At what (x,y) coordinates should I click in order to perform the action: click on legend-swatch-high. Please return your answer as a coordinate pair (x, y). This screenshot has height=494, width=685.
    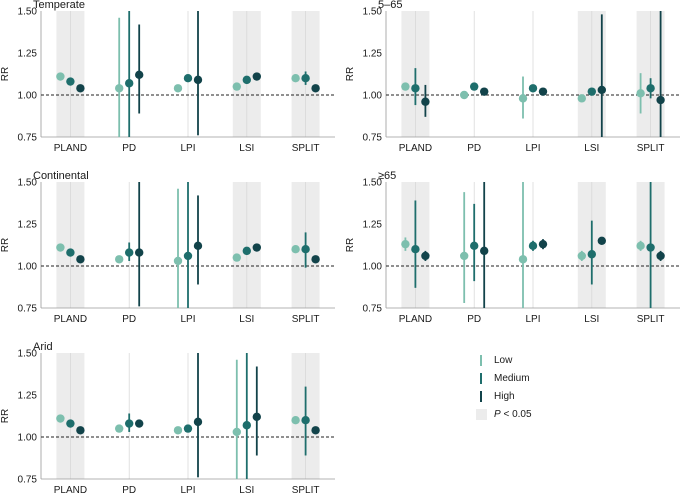
    Looking at the image, I should click on (481, 396).